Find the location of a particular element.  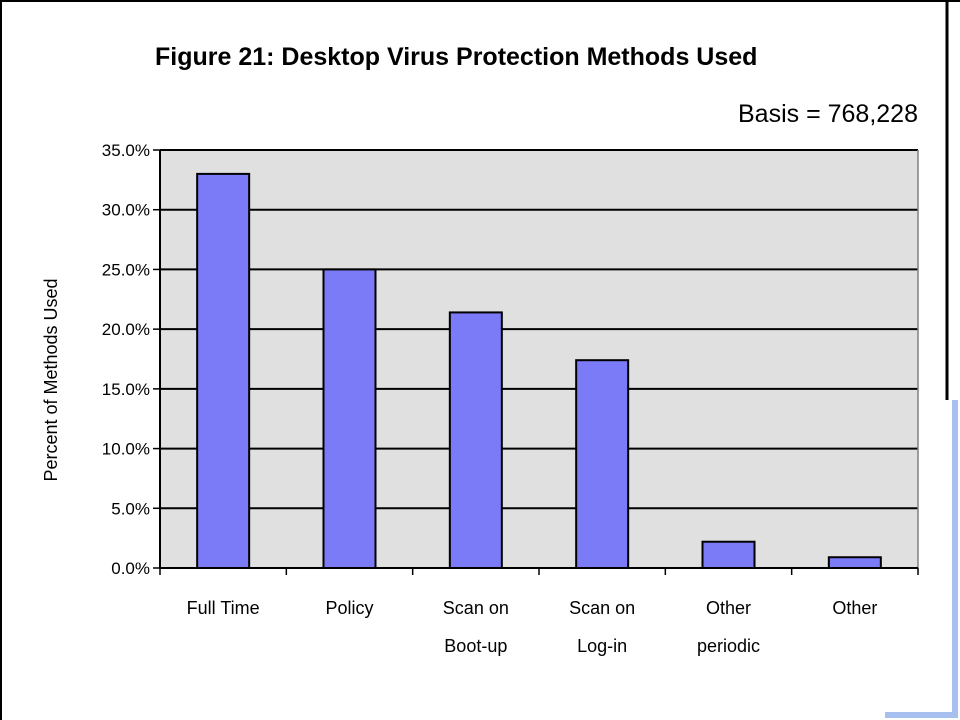

x-tick-label: Other periodic is located at coordinates (728, 627).